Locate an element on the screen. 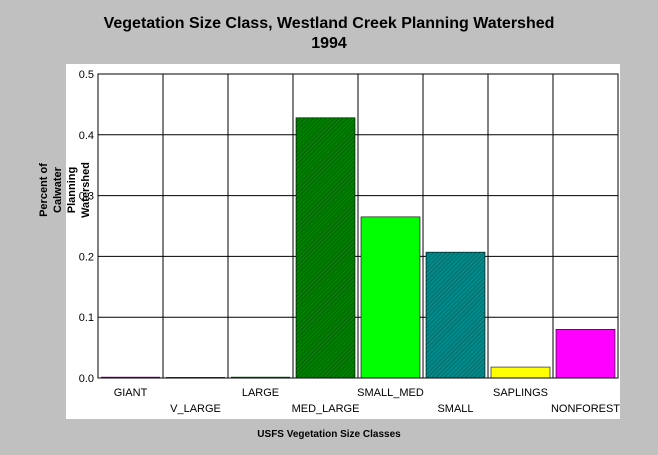  x-tick-label: SMALL_MED is located at coordinates (390, 393).